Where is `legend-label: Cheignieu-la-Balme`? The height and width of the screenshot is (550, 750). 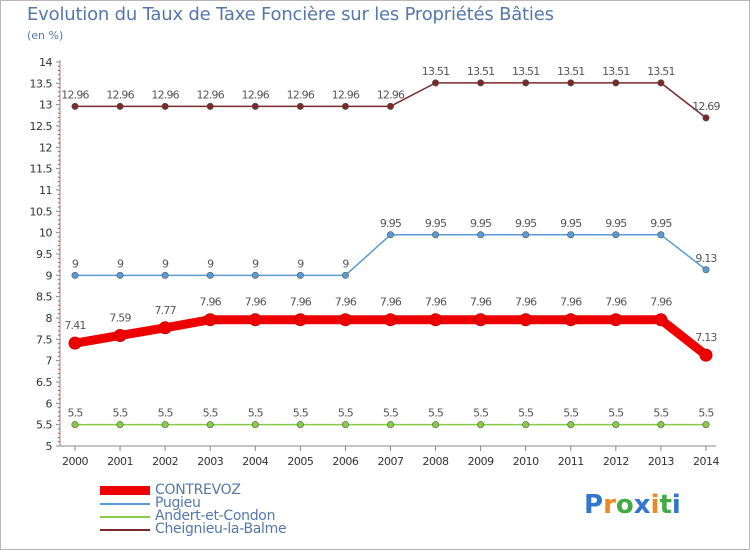
legend-label: Cheignieu-la-Balme is located at coordinates (221, 529).